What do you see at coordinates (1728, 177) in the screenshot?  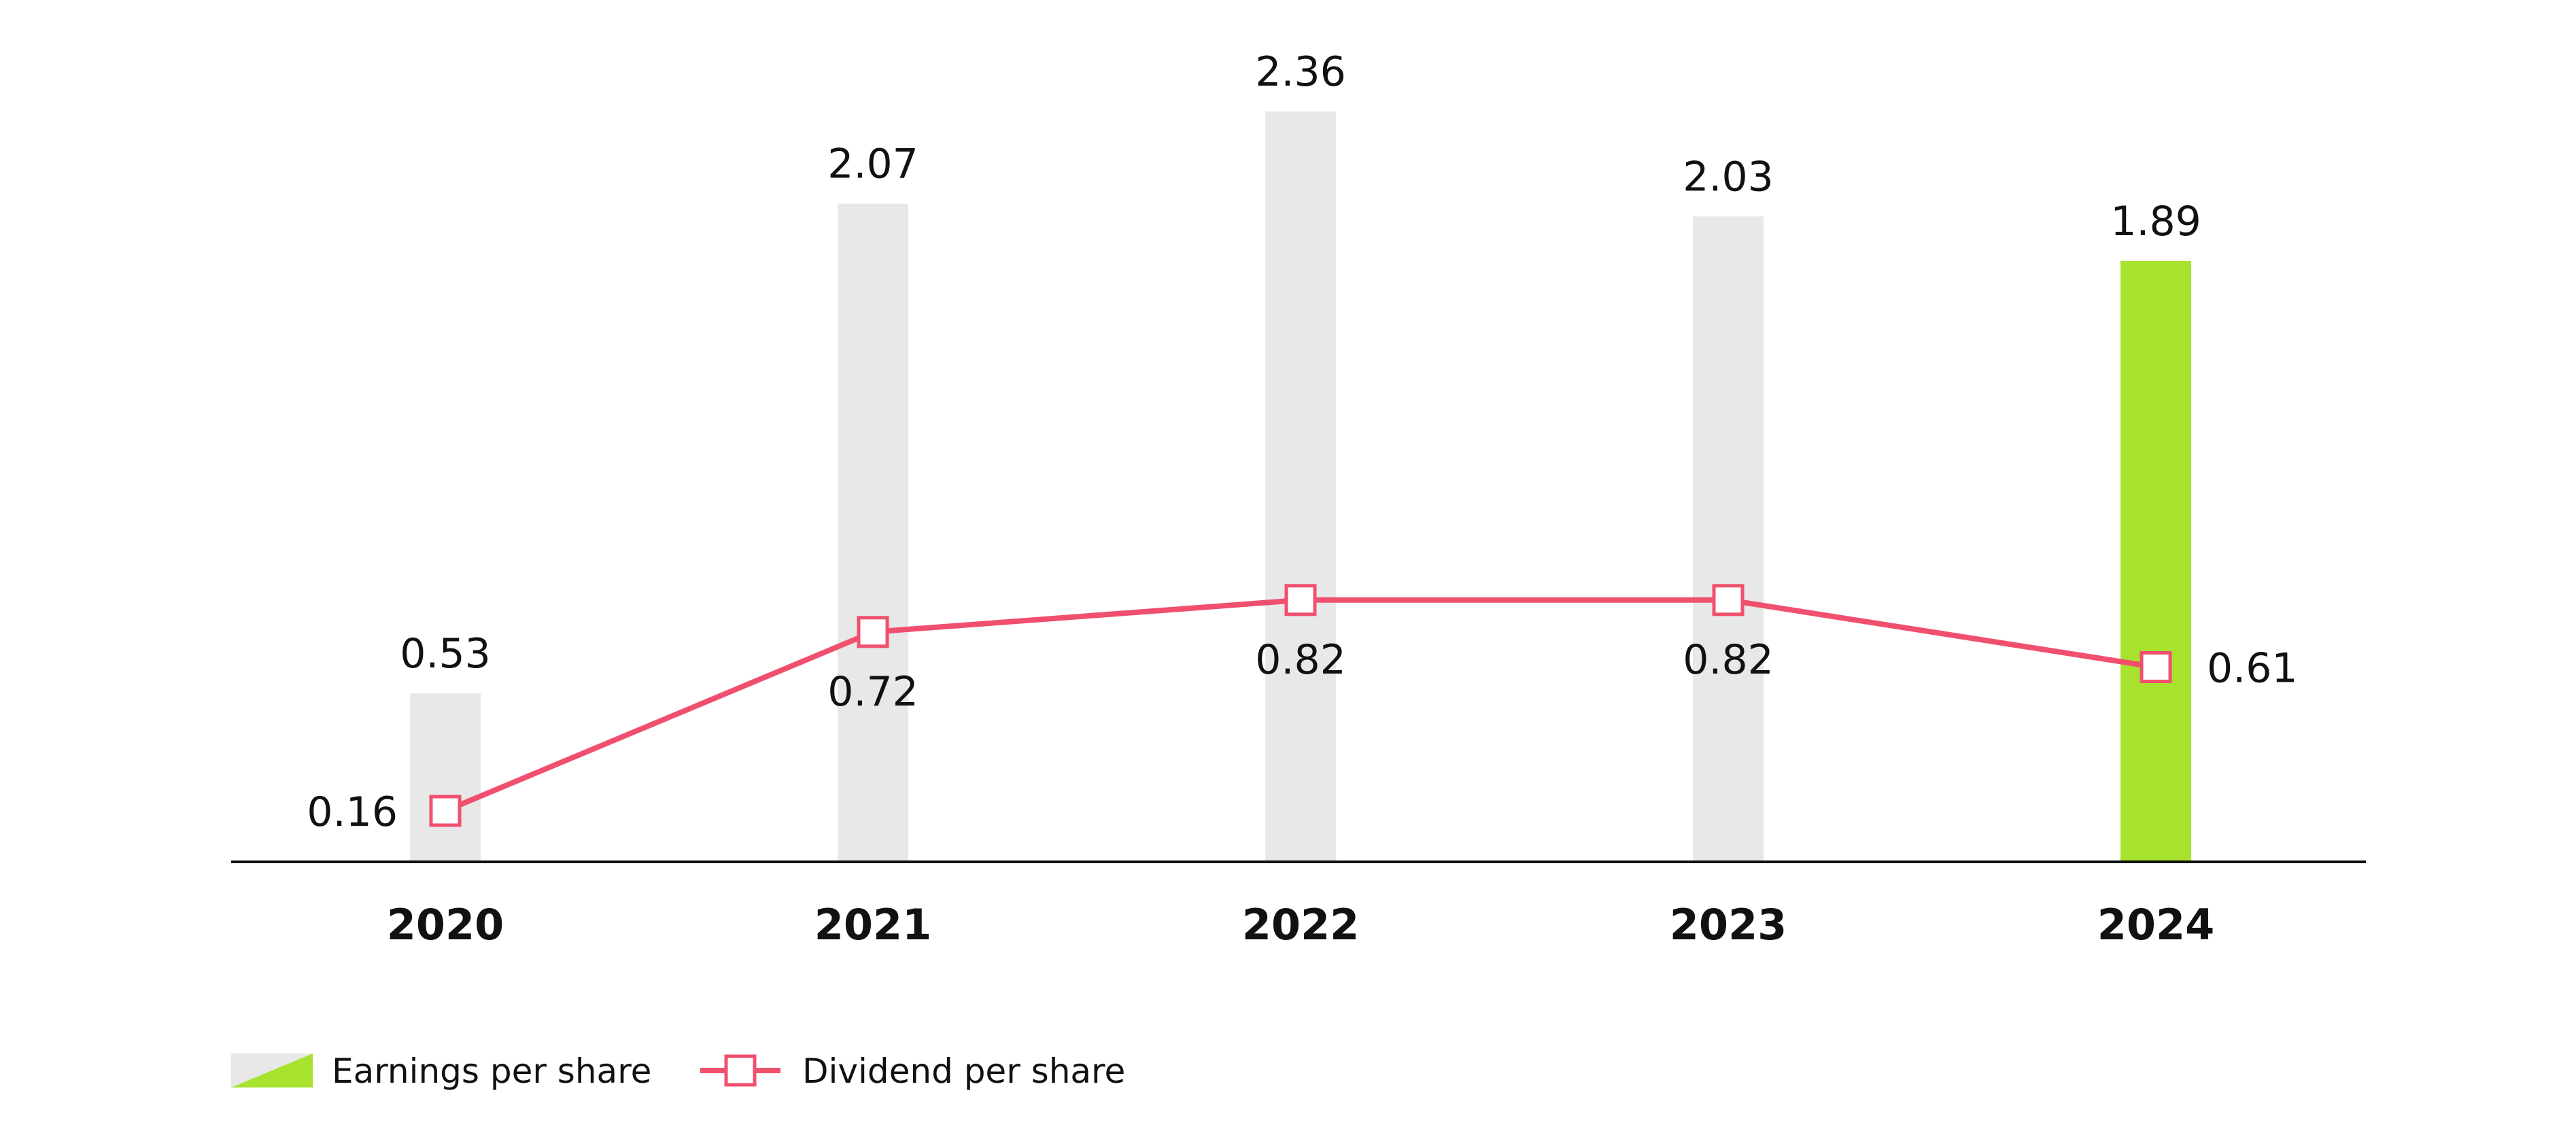 I see `eps-value-label-2023: 2.03` at bounding box center [1728, 177].